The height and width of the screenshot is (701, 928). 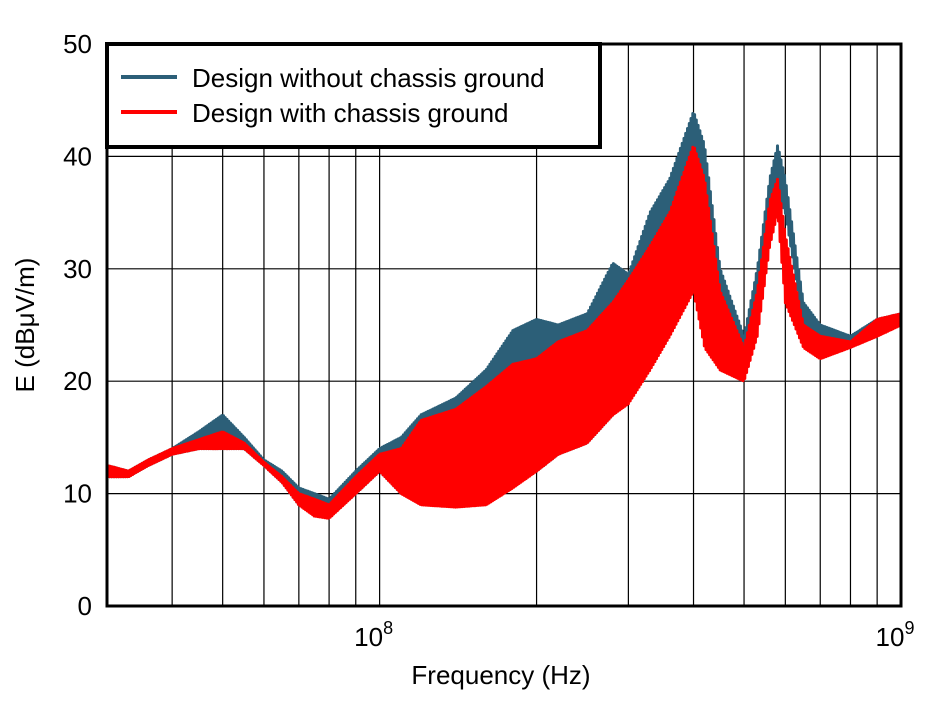 I want to click on y-tick-labels: 0 10 20 30 40 50, so click(x=77, y=325).